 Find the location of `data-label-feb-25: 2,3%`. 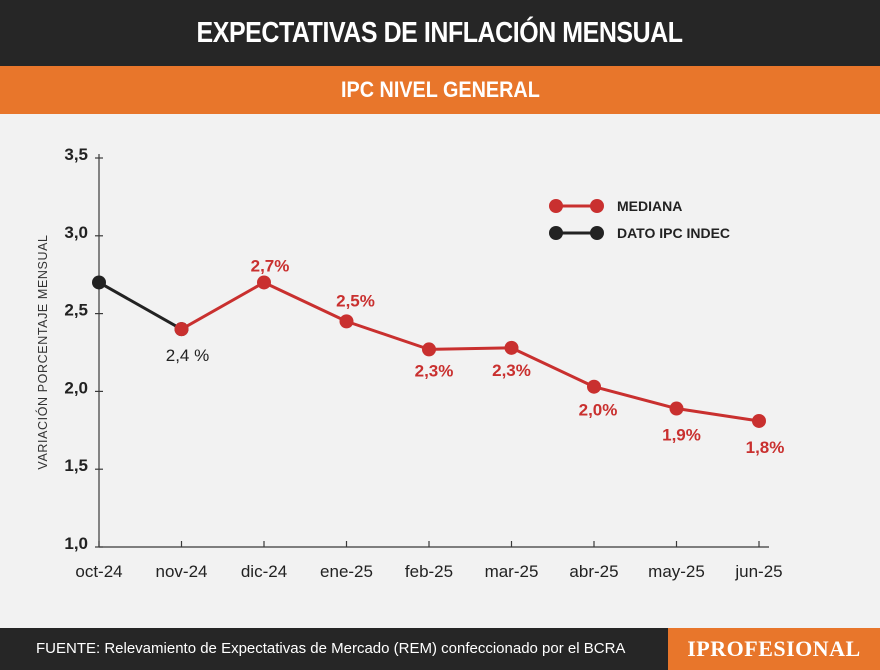

data-label-feb-25: 2,3% is located at coordinates (434, 370).